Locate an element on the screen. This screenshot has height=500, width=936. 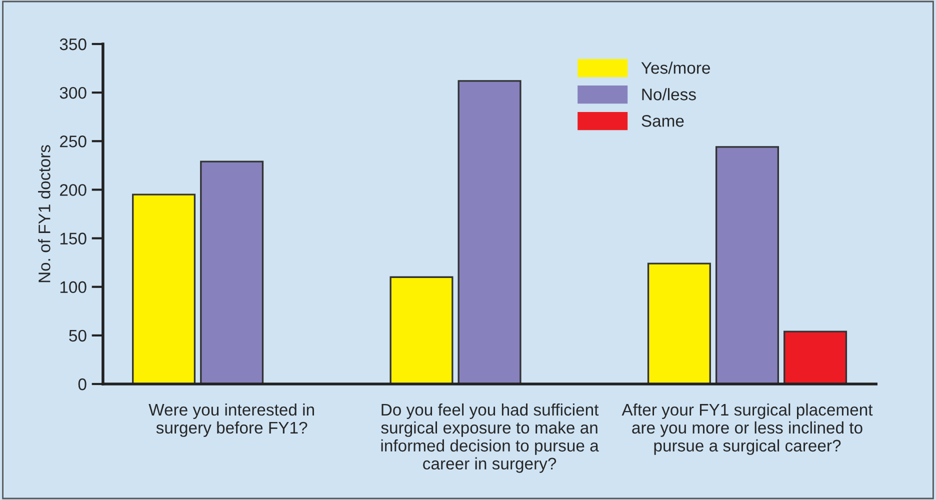
y-tick-label: 100 is located at coordinates (73, 287).